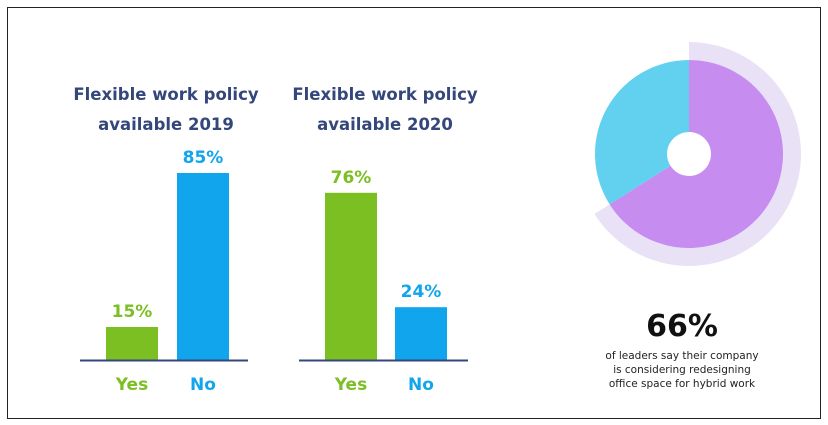  I want to click on chart2-value-label-no: 24%, so click(421, 292).